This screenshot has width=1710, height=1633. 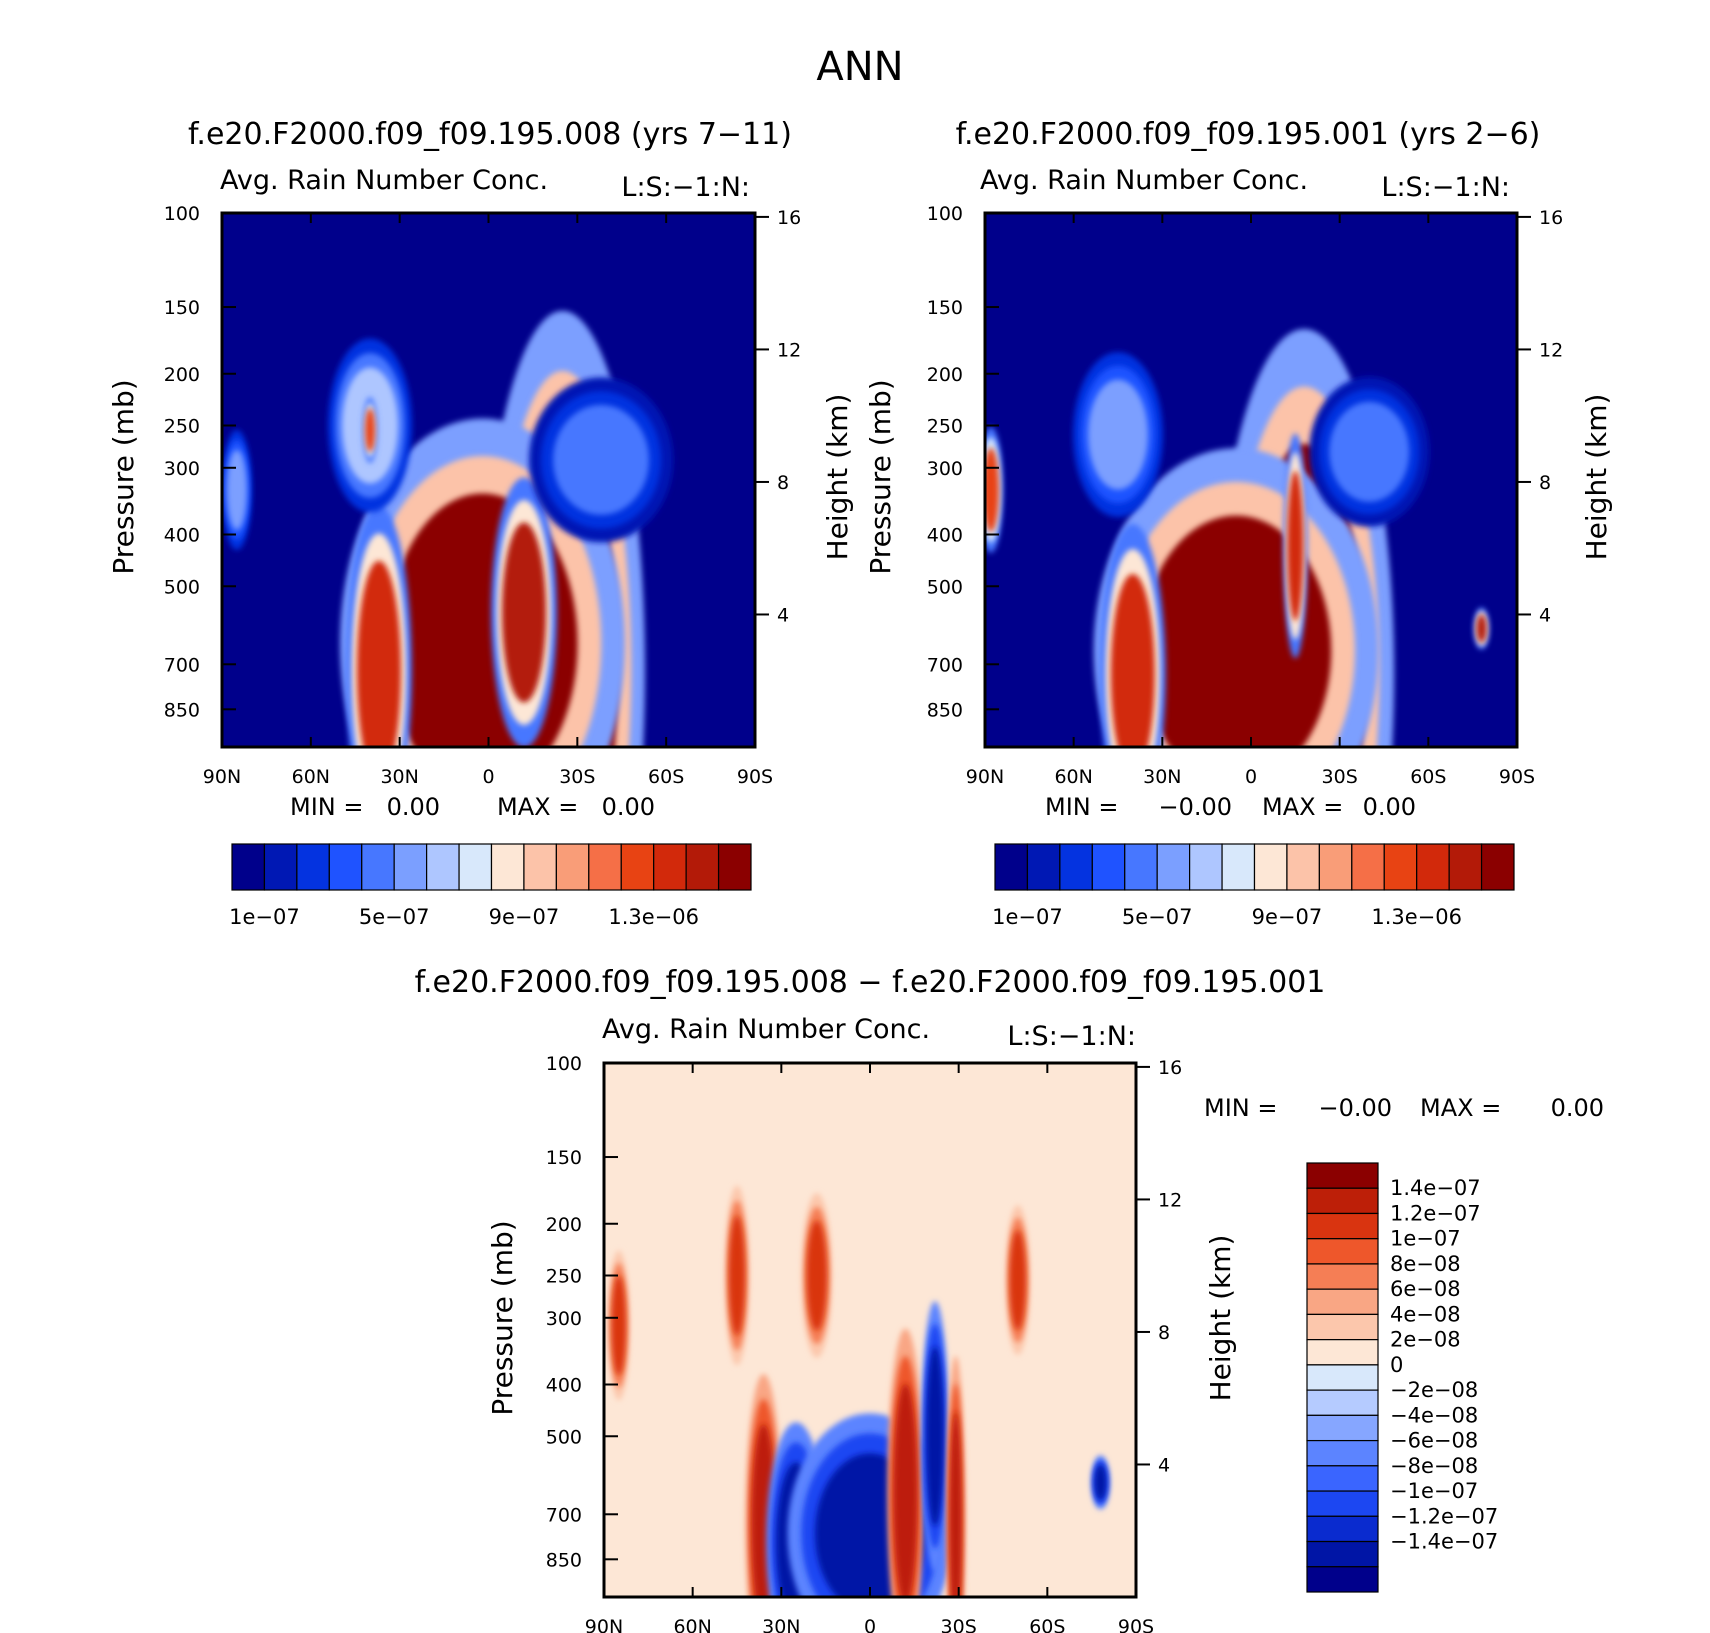 I want to click on panel-left-corner-label: L:S:−1:N:, so click(x=685, y=187).